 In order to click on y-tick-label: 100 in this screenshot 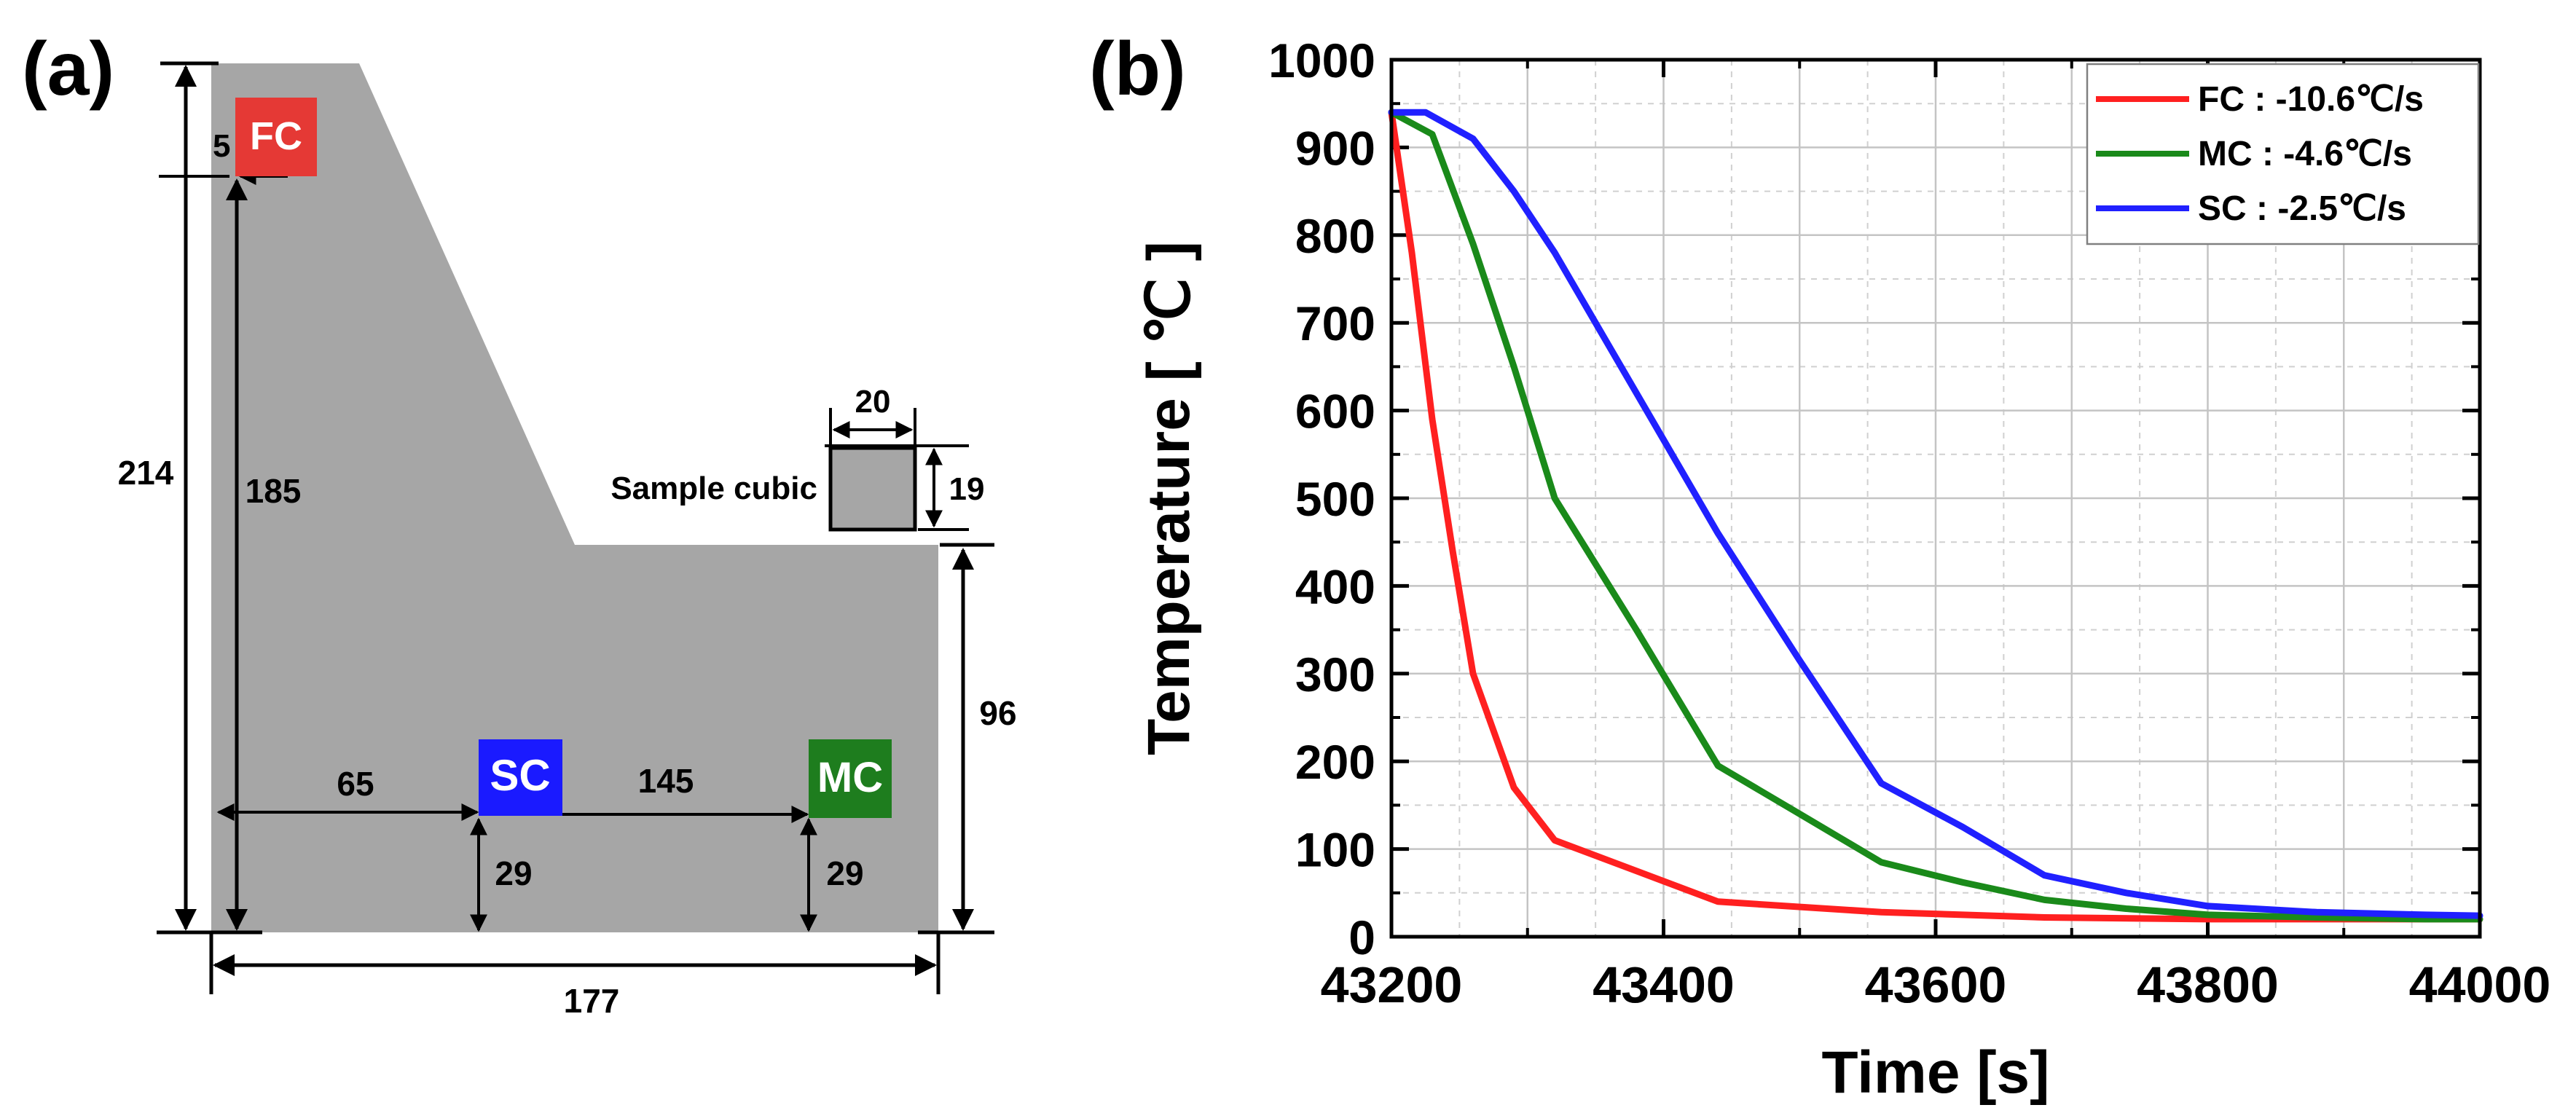, I will do `click(1335, 850)`.